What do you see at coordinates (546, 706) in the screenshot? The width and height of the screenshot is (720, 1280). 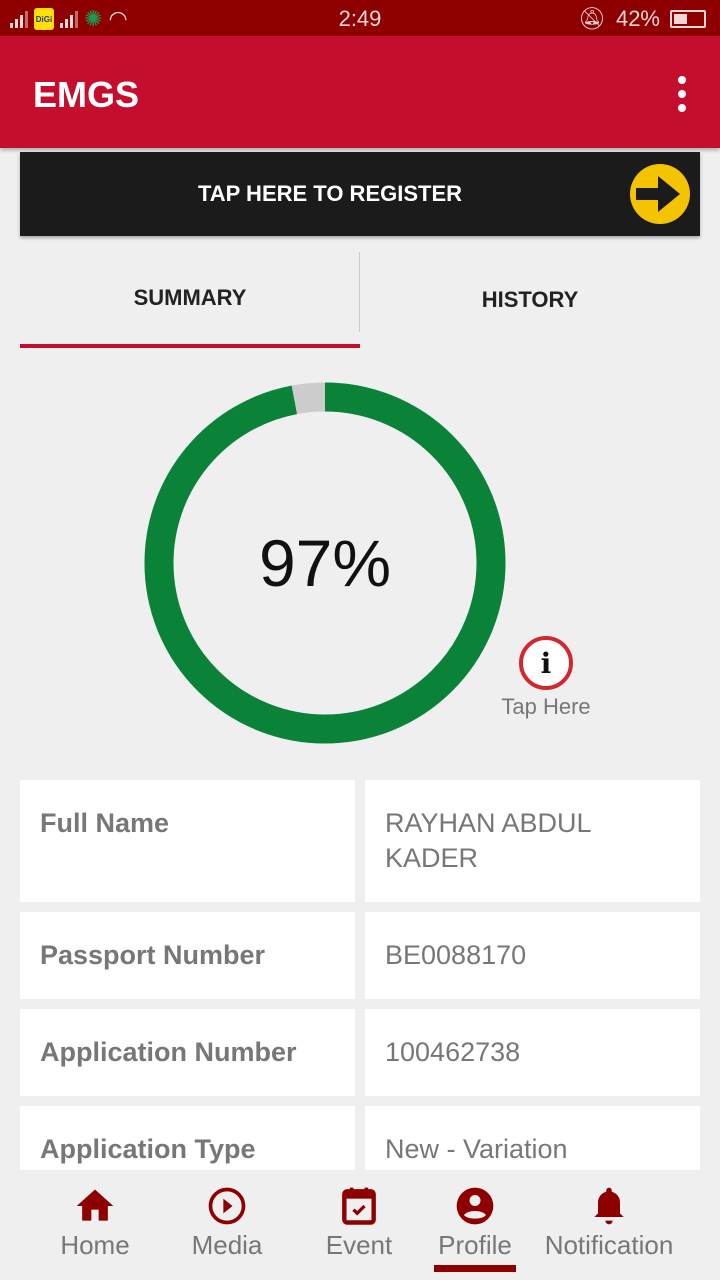 I see `info-label: Tap Here` at bounding box center [546, 706].